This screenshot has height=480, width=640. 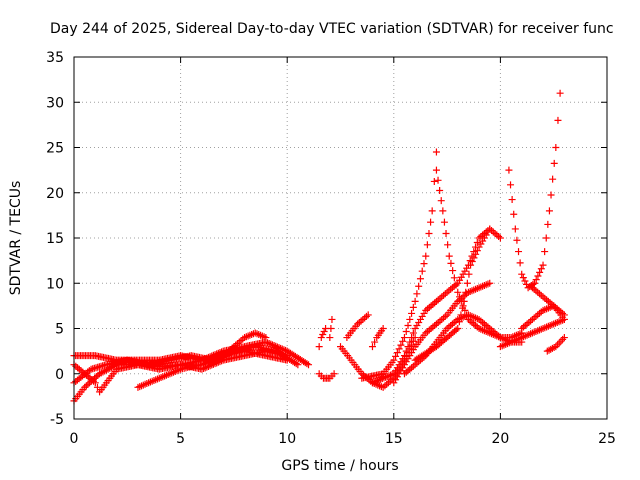 What do you see at coordinates (55, 239) in the screenshot?
I see `y-tick-label: 15` at bounding box center [55, 239].